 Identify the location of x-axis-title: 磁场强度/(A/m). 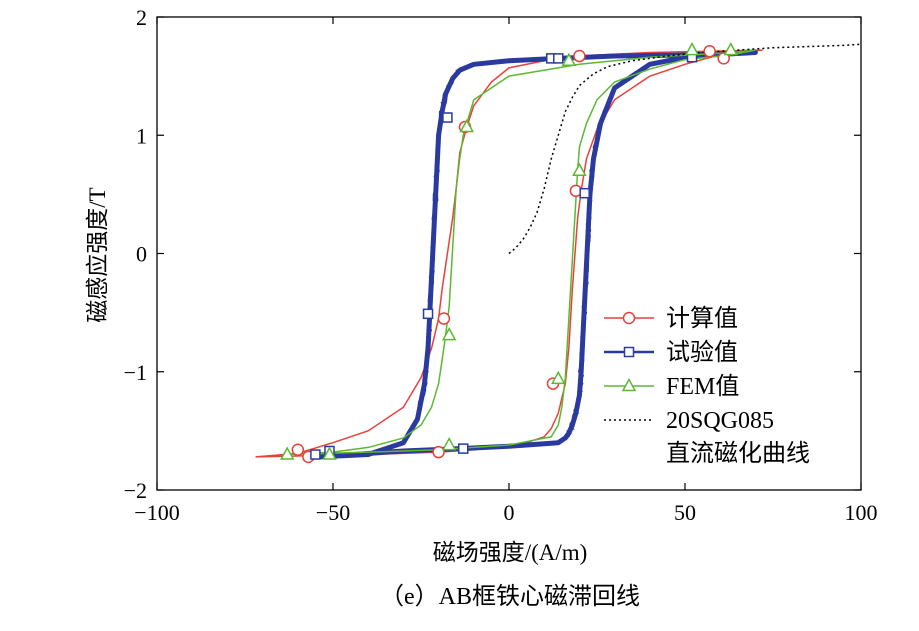
(510, 552).